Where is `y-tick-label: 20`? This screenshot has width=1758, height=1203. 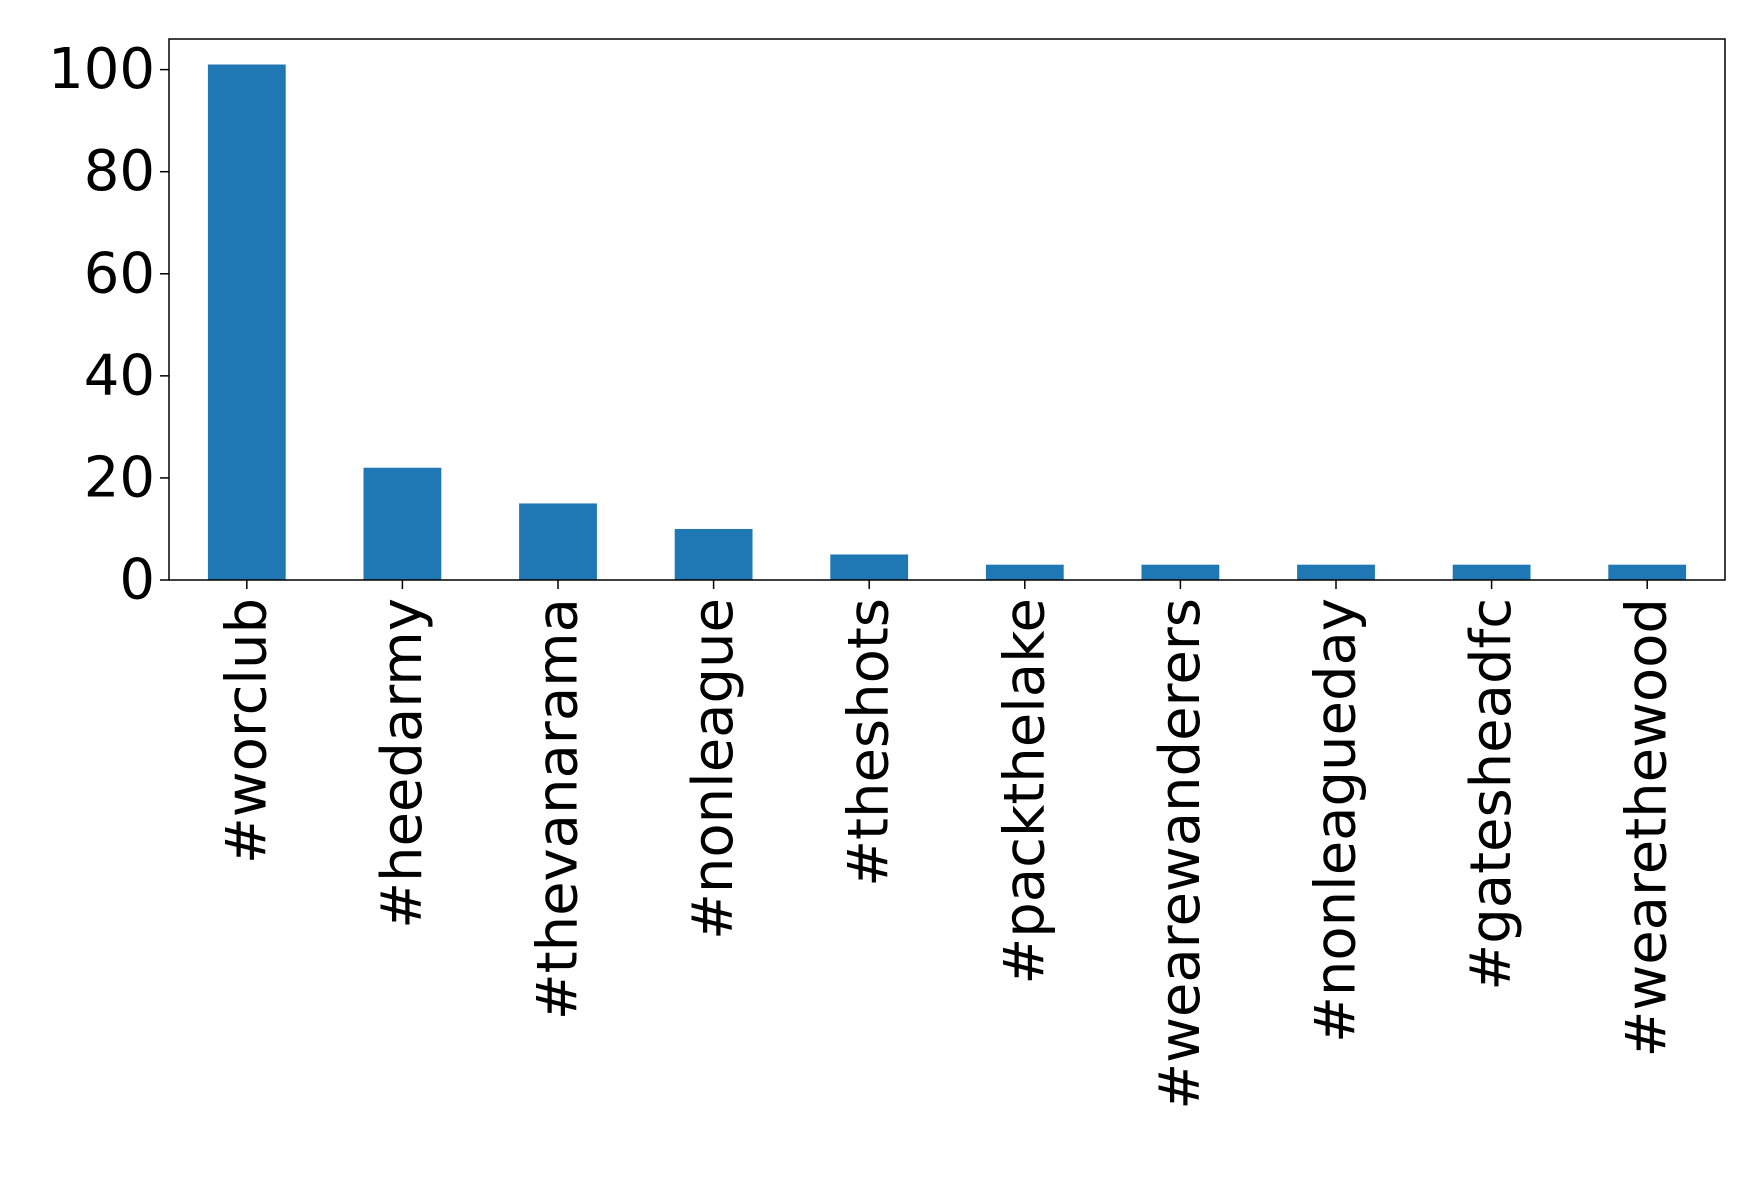 y-tick-label: 20 is located at coordinates (119, 477).